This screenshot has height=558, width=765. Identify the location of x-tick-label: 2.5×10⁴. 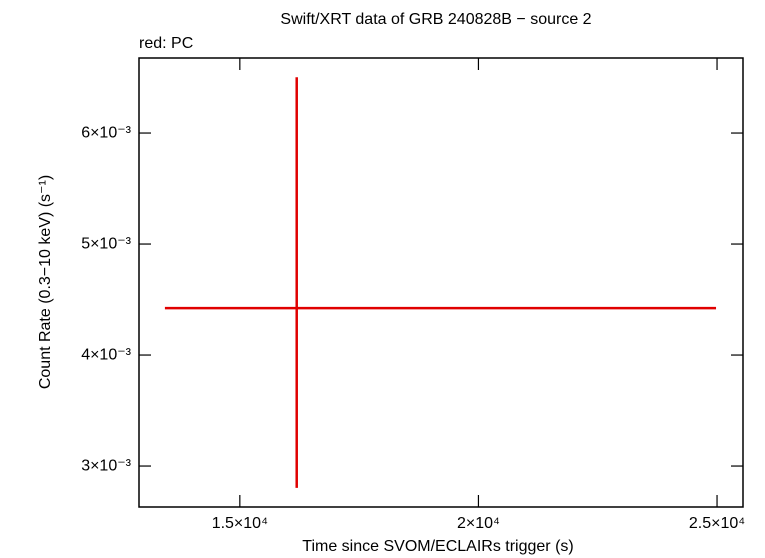
(717, 523).